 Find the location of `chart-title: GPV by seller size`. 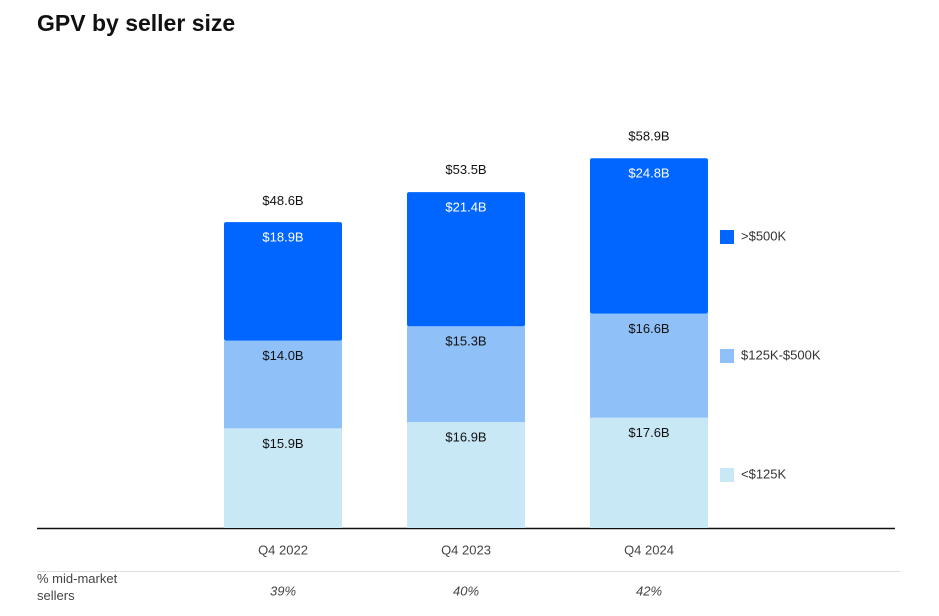

chart-title: GPV by seller size is located at coordinates (136, 23).